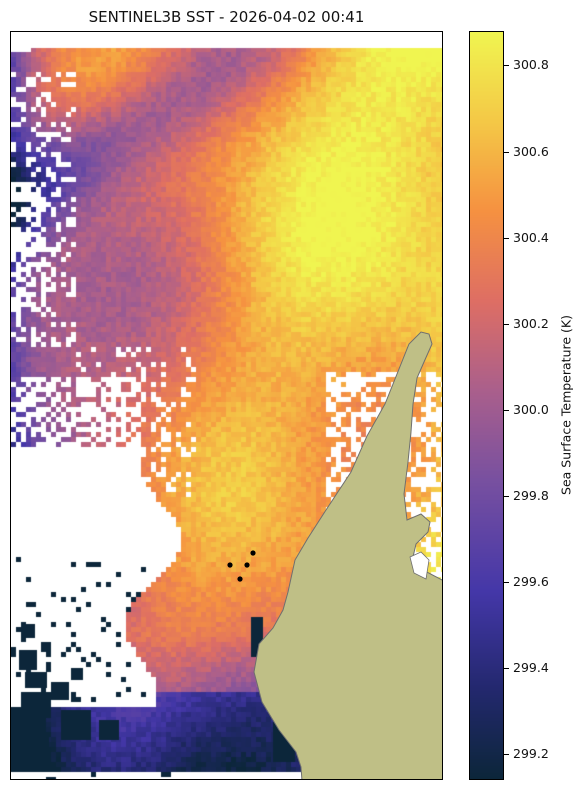 The height and width of the screenshot is (790, 585). Describe the element at coordinates (486, 405) in the screenshot. I see `colorbar` at that location.